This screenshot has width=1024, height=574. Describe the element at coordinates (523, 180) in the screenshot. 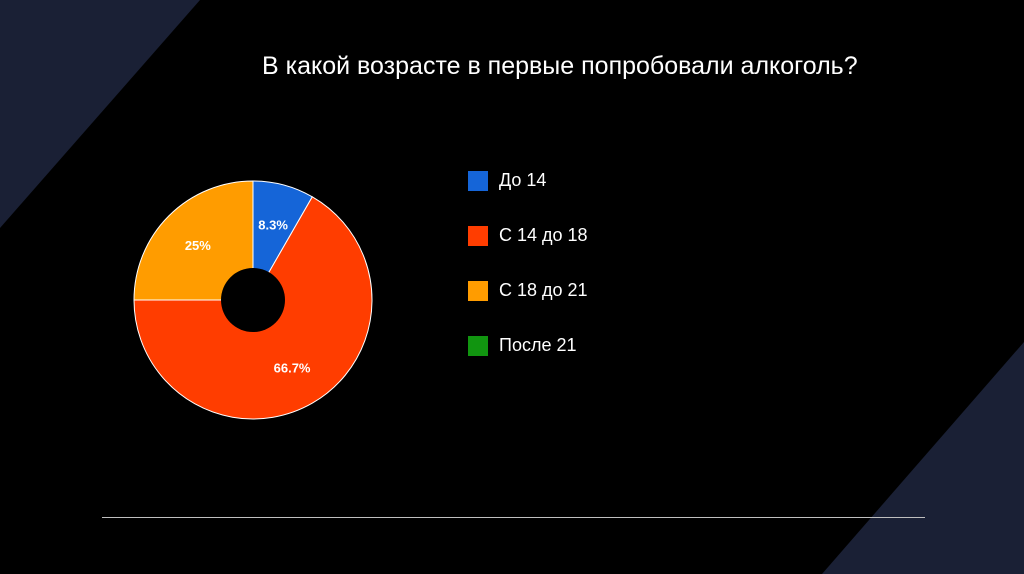

I see `legend-label-0: До 14` at that location.